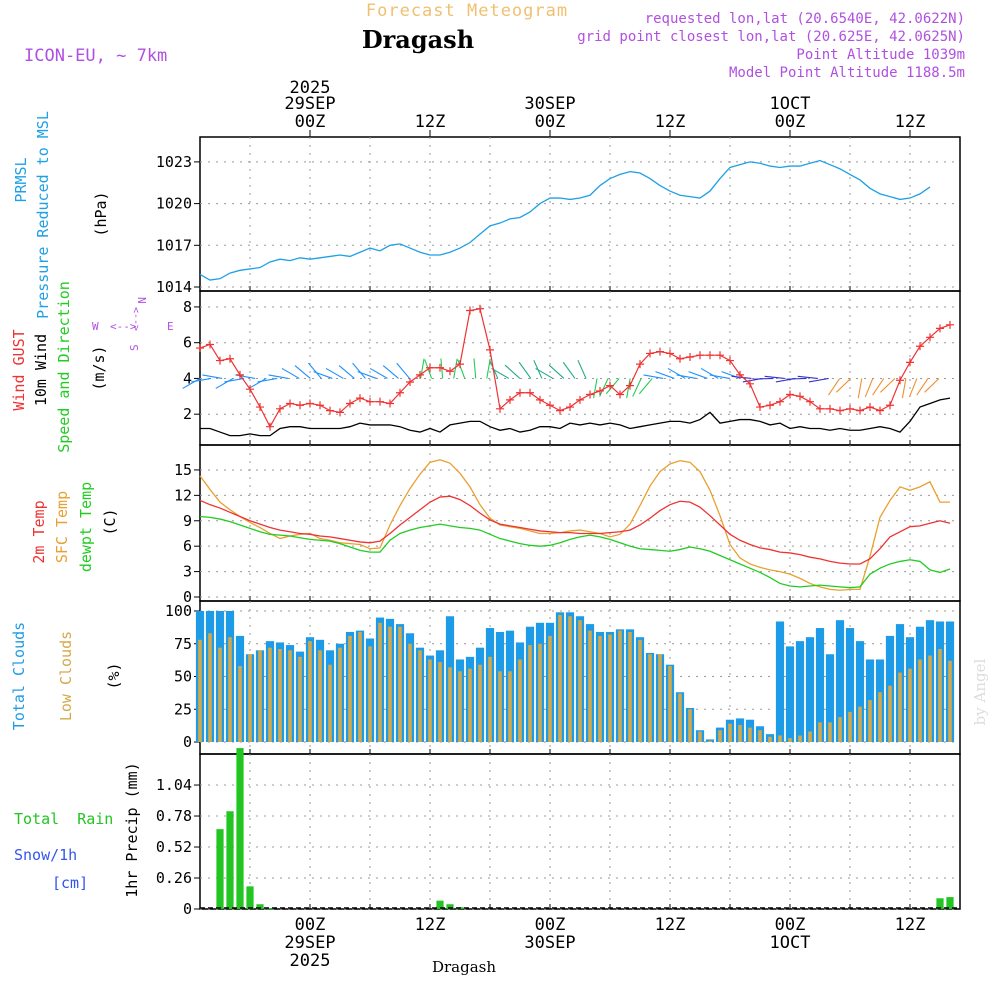  Describe the element at coordinates (174, 204) in the screenshot. I see `pressure-ytick-label: 1020` at that location.